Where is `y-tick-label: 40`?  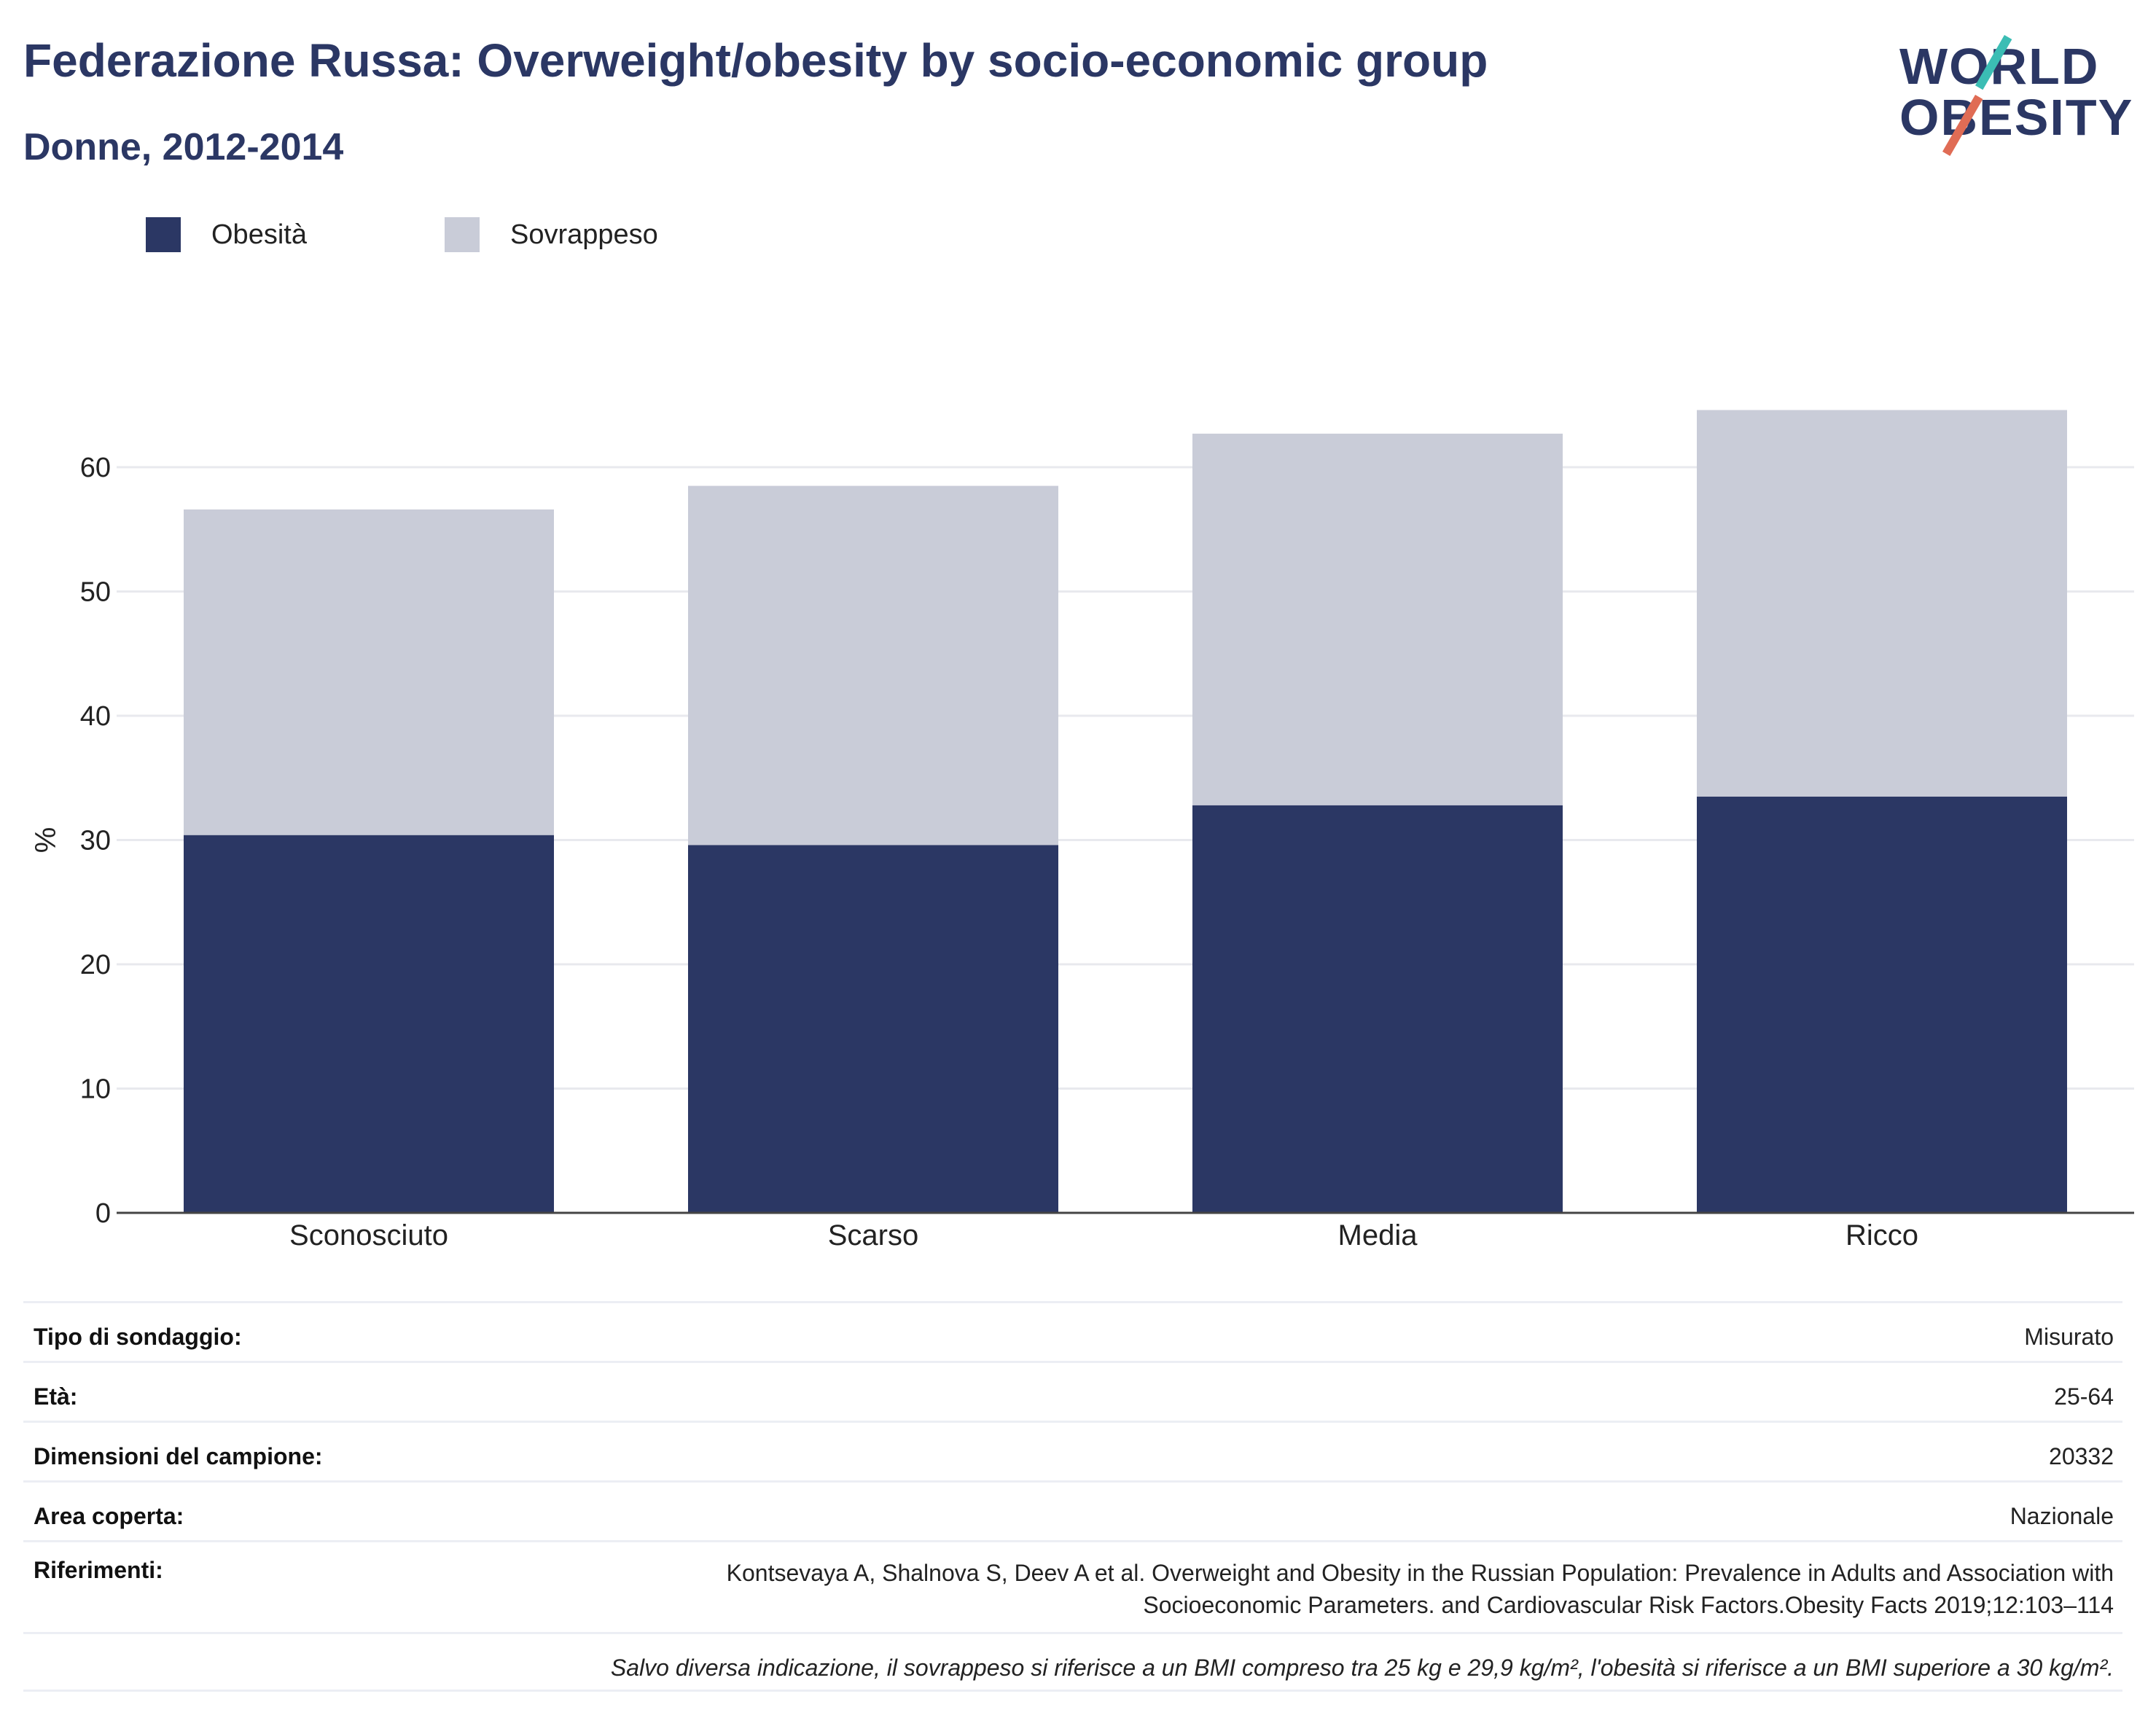
y-tick-label: 40 is located at coordinates (96, 717).